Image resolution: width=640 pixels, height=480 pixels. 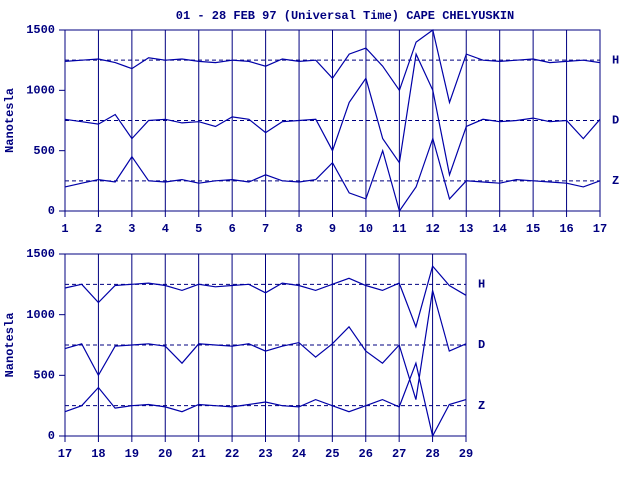 What do you see at coordinates (98, 454) in the screenshot?
I see `x-tick-label: 18` at bounding box center [98, 454].